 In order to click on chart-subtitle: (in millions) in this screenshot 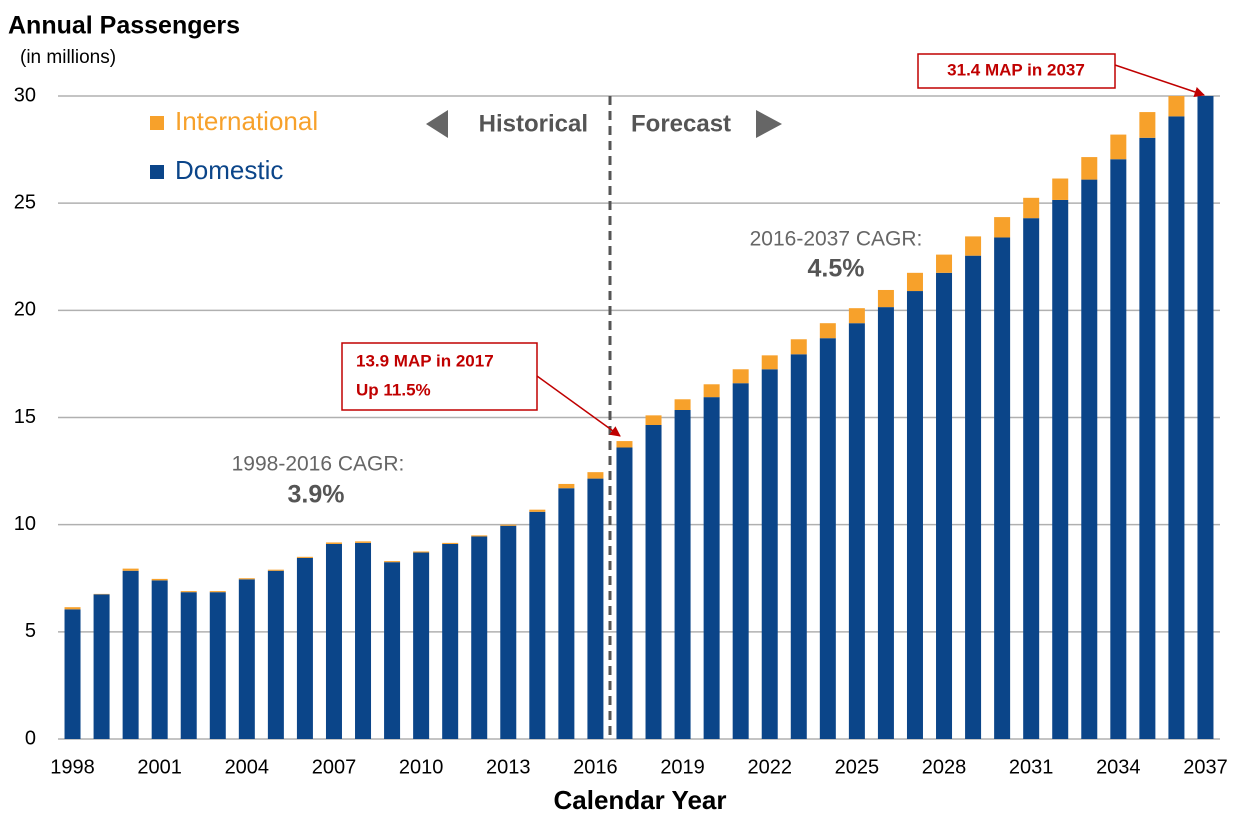, I will do `click(68, 57)`.